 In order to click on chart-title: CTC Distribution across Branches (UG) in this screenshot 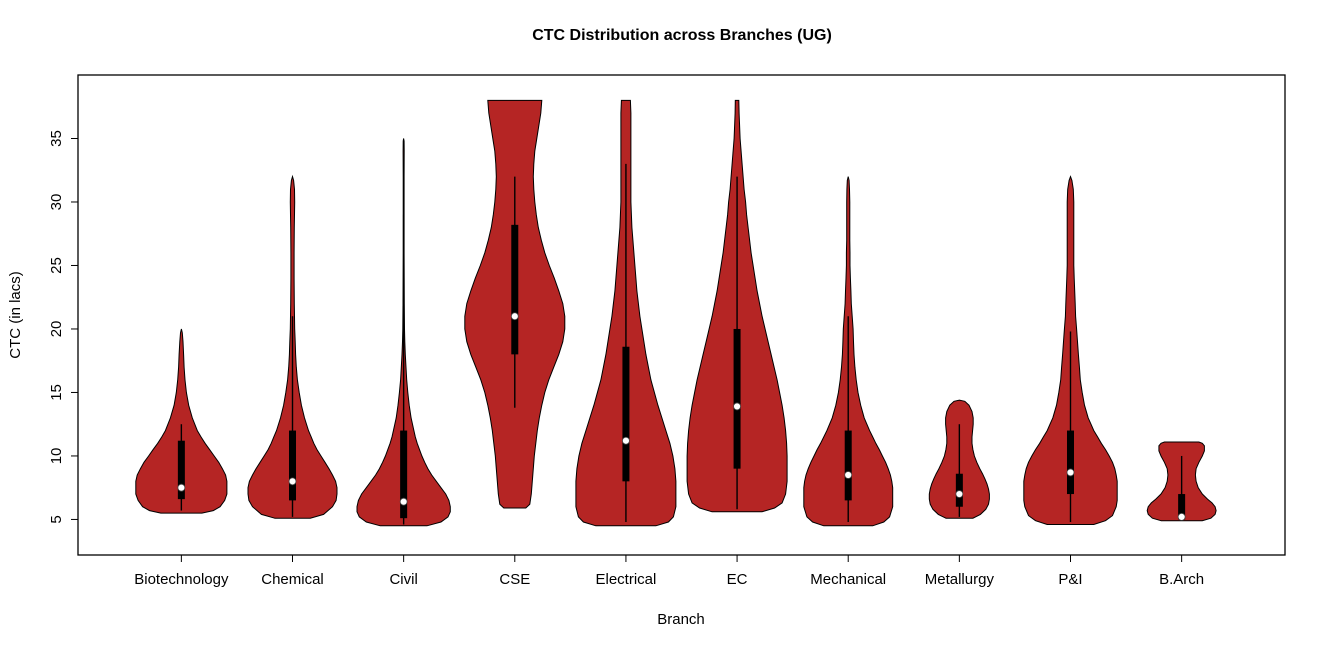, I will do `click(682, 35)`.